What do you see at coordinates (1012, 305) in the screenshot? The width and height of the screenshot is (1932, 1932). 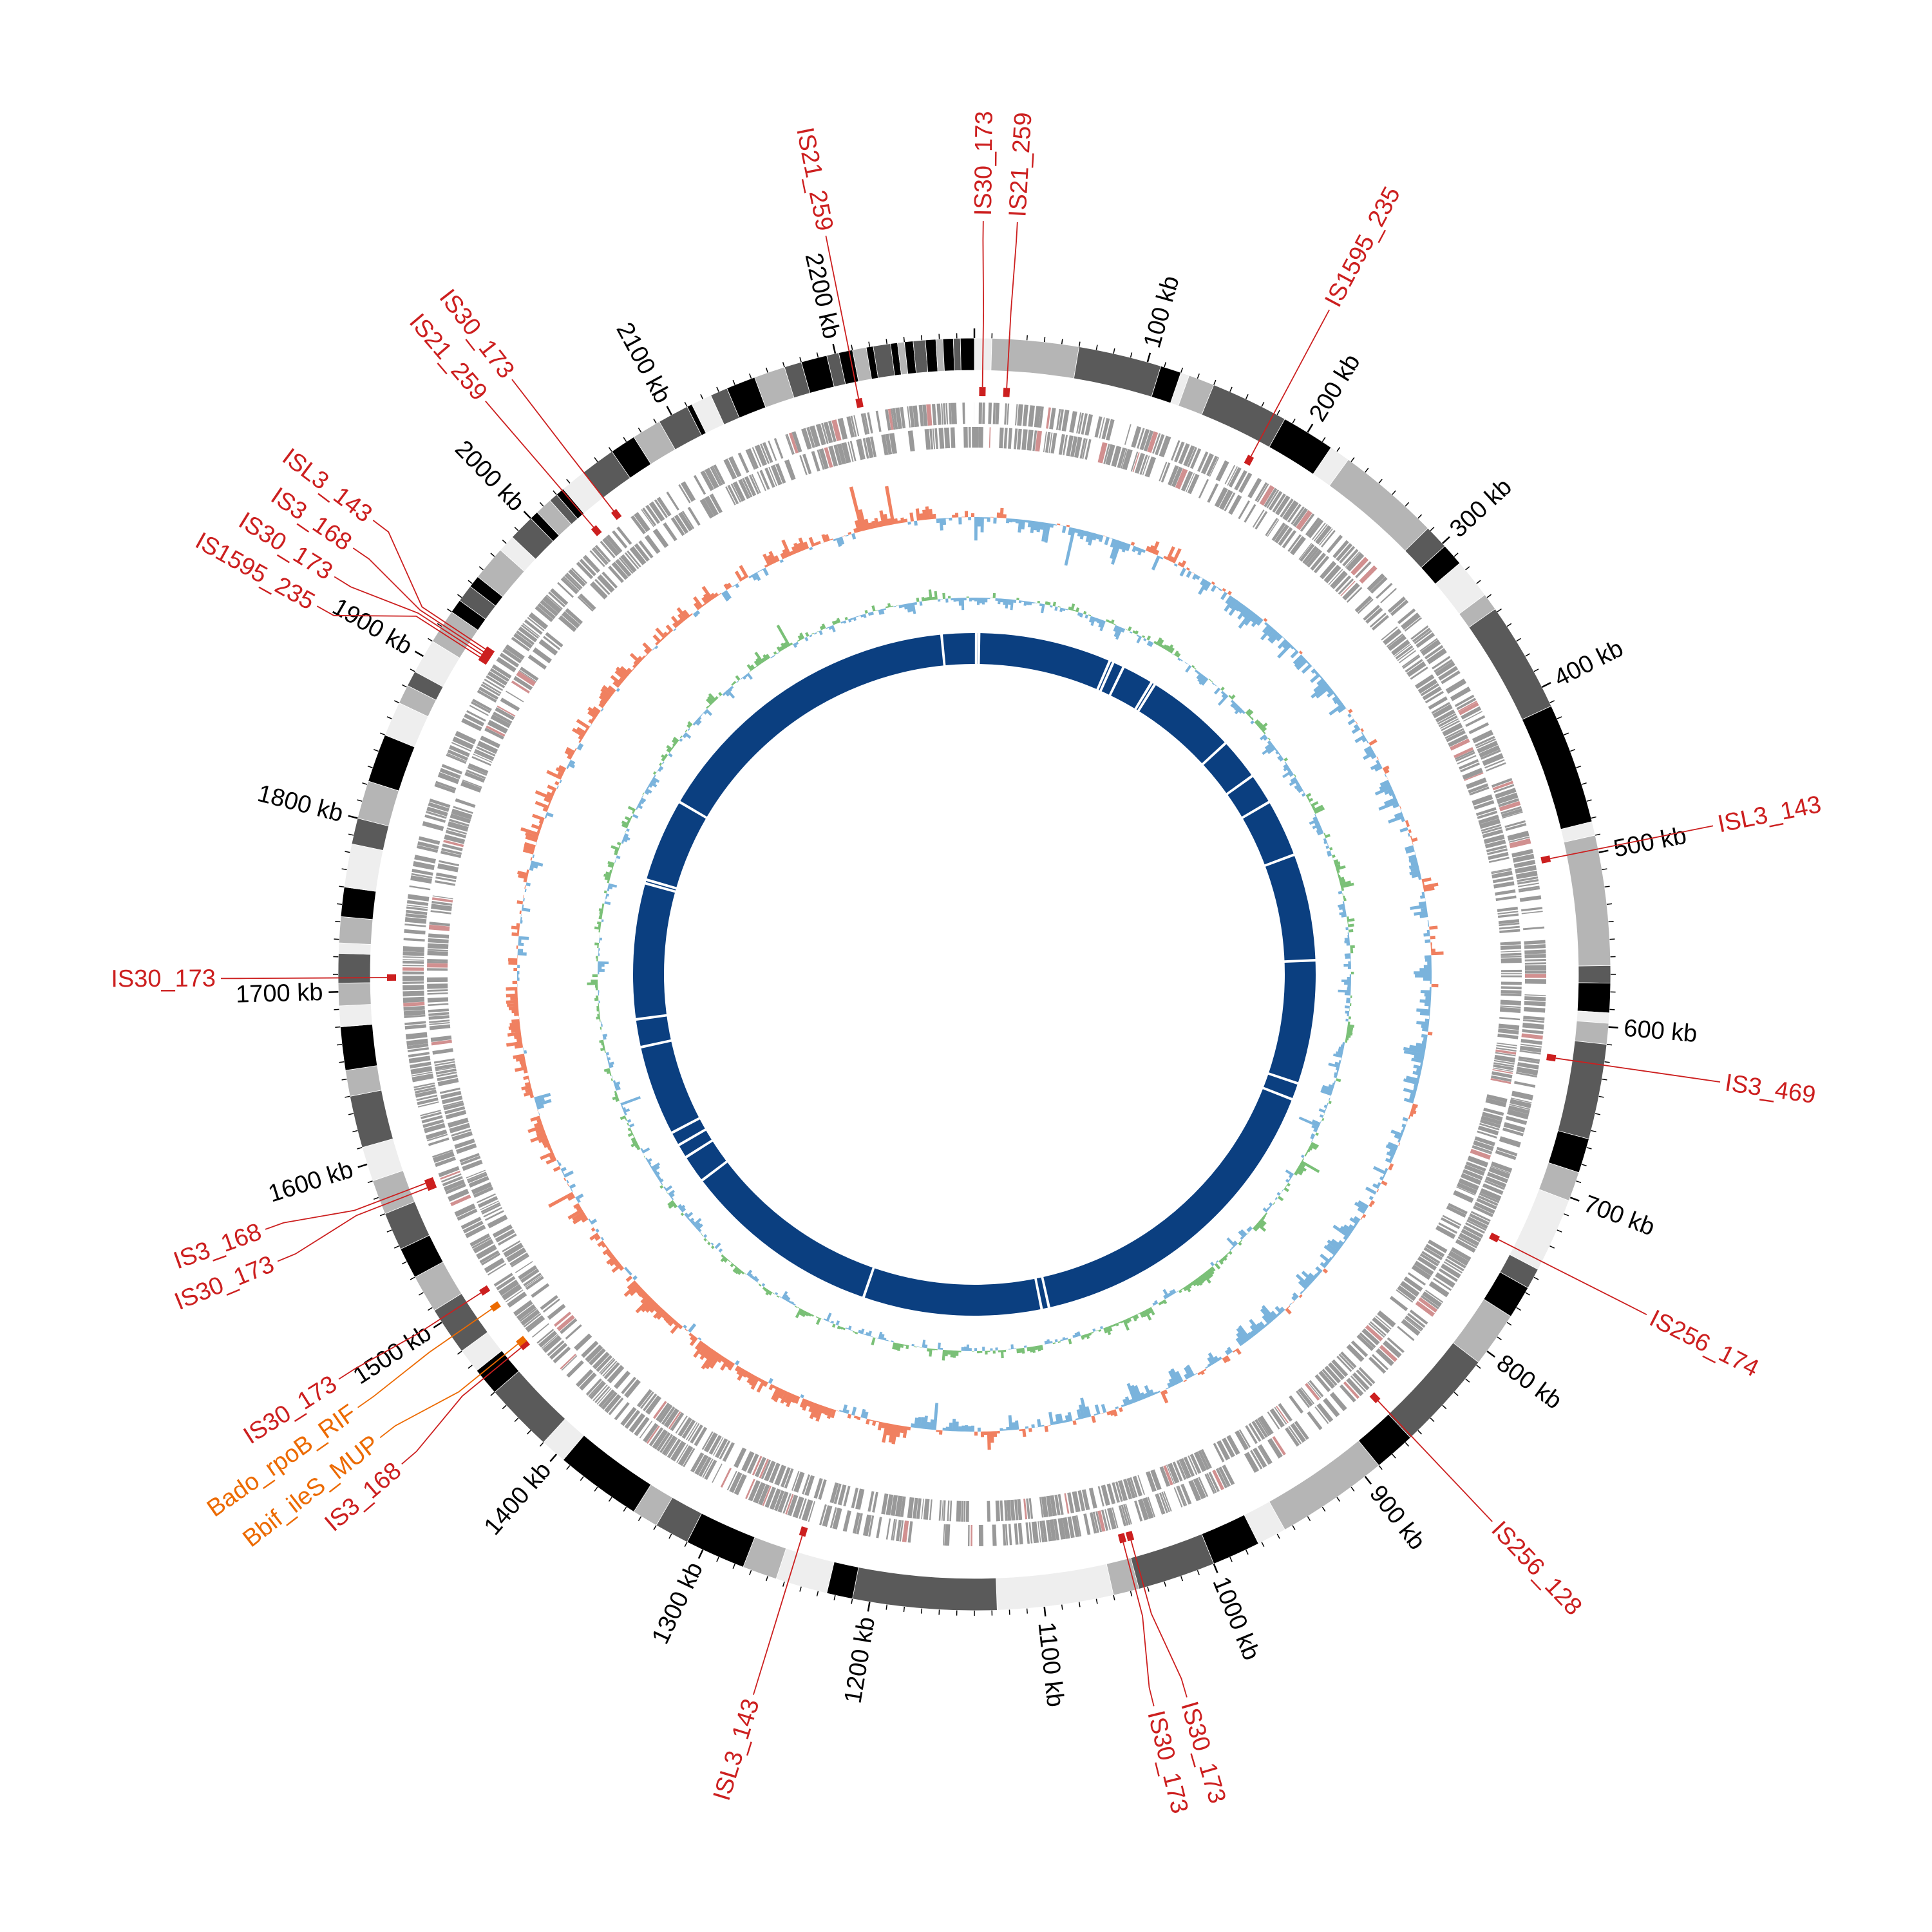 I see `annotation-leader-line` at bounding box center [1012, 305].